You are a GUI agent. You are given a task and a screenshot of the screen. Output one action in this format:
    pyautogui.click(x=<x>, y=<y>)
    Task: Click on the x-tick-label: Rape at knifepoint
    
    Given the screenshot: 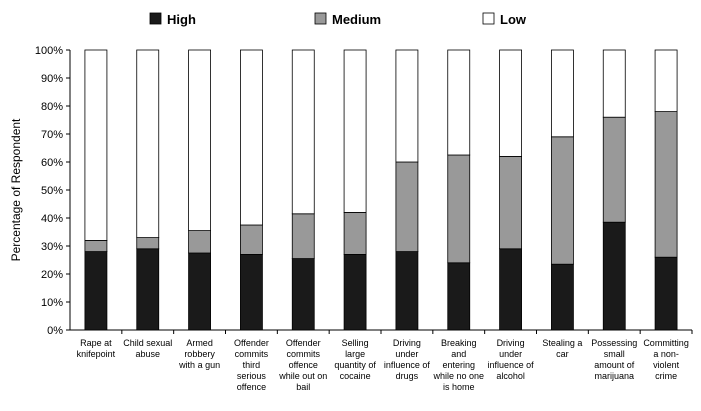 What is the action you would take?
    pyautogui.click(x=96, y=348)
    